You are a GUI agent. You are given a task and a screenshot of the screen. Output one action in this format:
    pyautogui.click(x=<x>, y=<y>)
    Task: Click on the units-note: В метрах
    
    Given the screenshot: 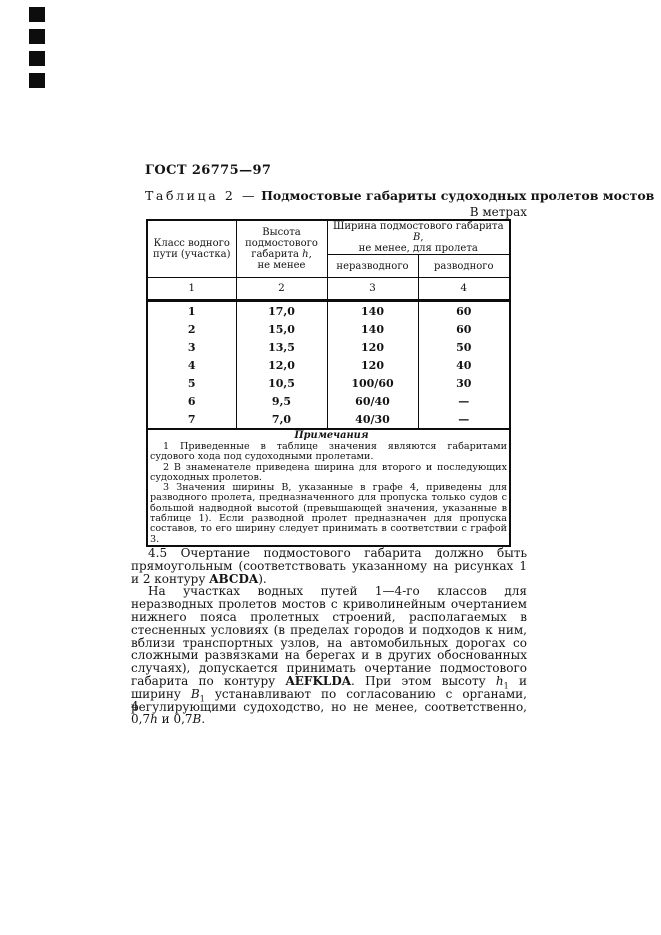 What is the action you would take?
    pyautogui.click(x=498, y=212)
    